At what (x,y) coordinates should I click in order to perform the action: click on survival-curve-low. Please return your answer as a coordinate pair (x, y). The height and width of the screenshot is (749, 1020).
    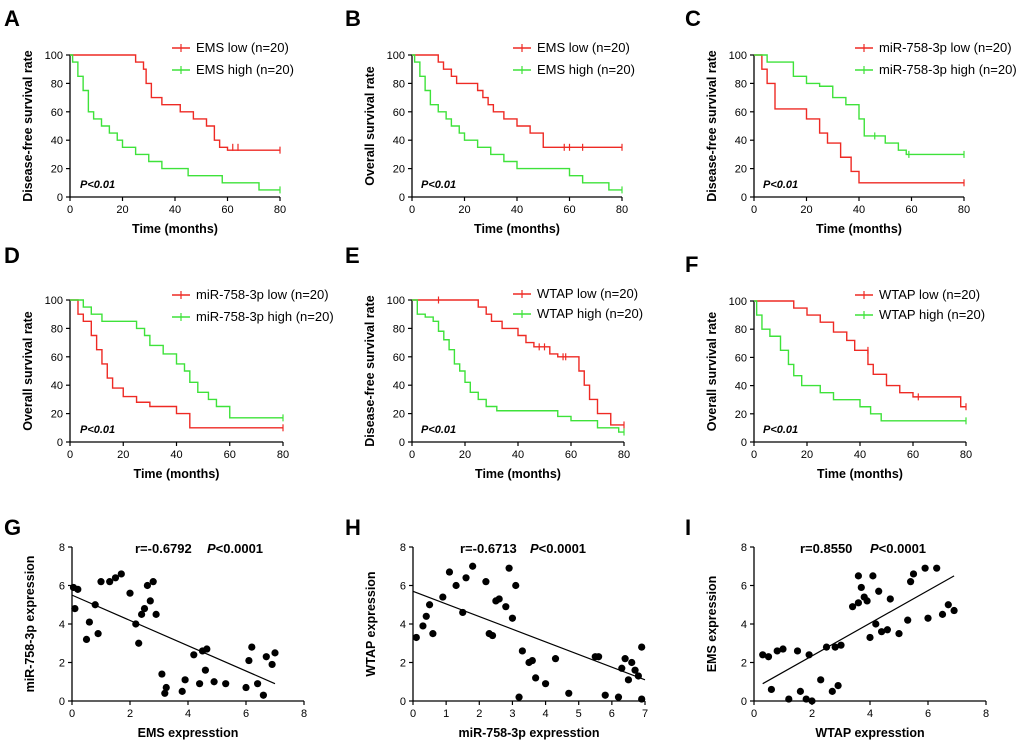
    Looking at the image, I should click on (176, 364).